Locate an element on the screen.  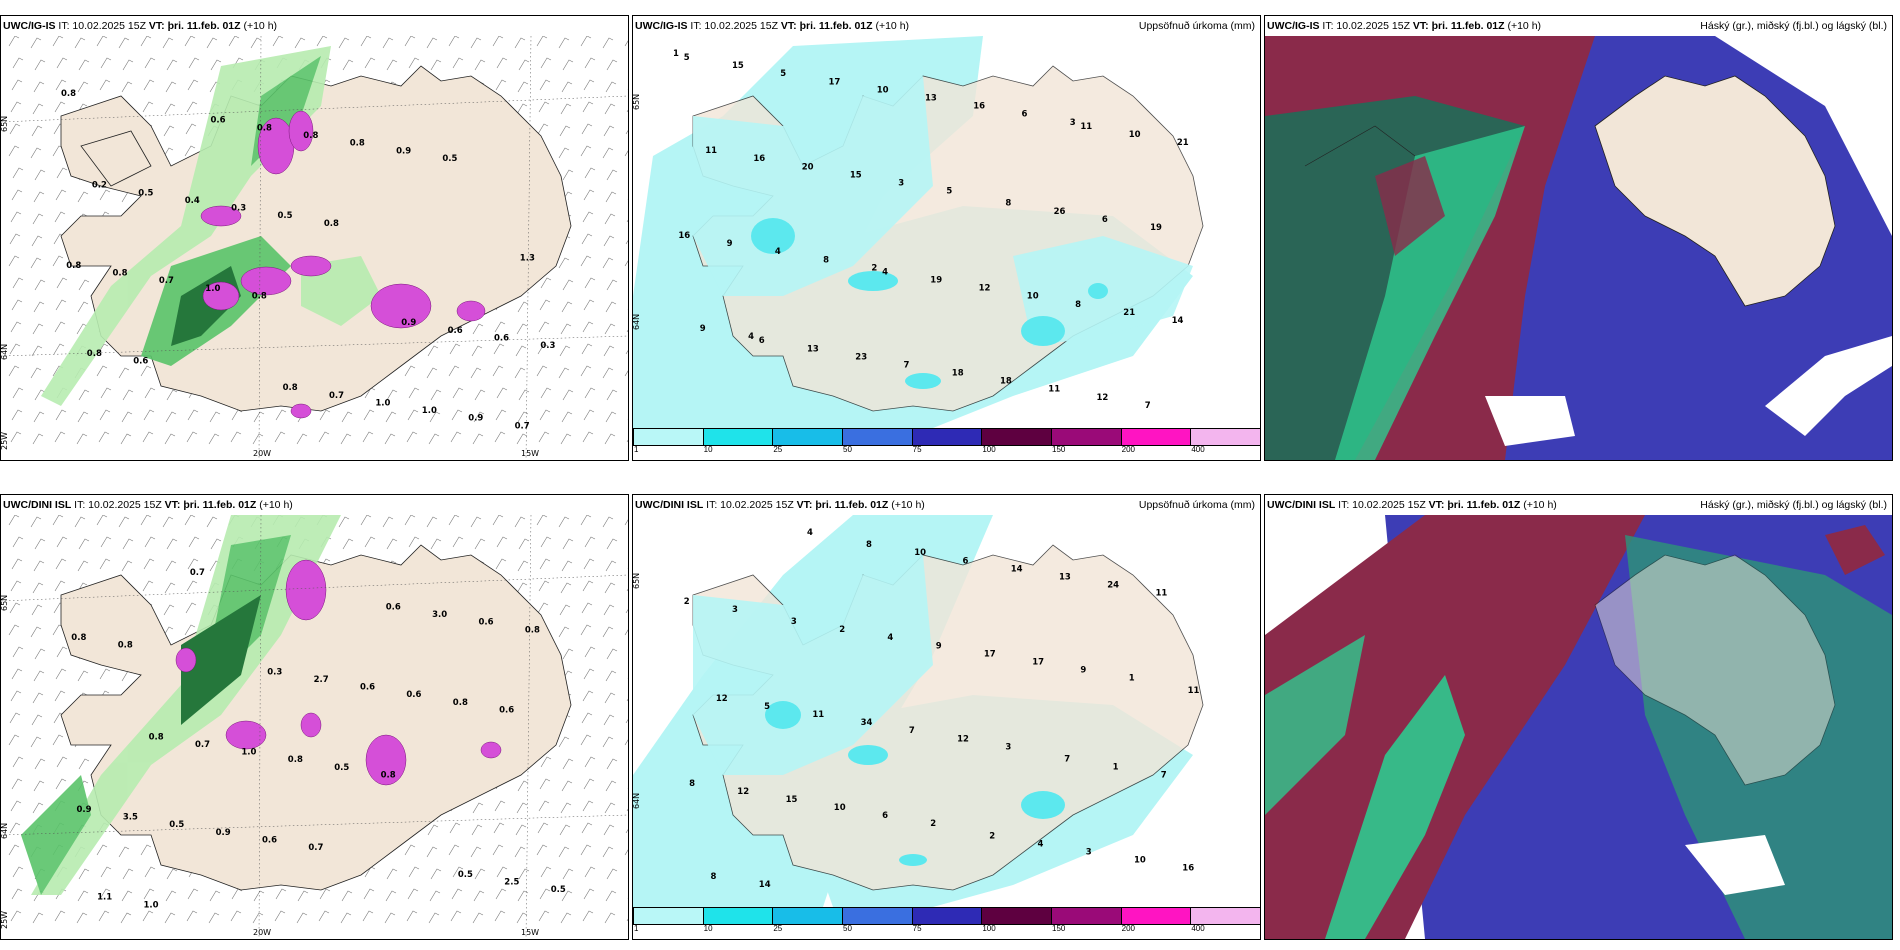
value-label: 13 is located at coordinates (931, 99).